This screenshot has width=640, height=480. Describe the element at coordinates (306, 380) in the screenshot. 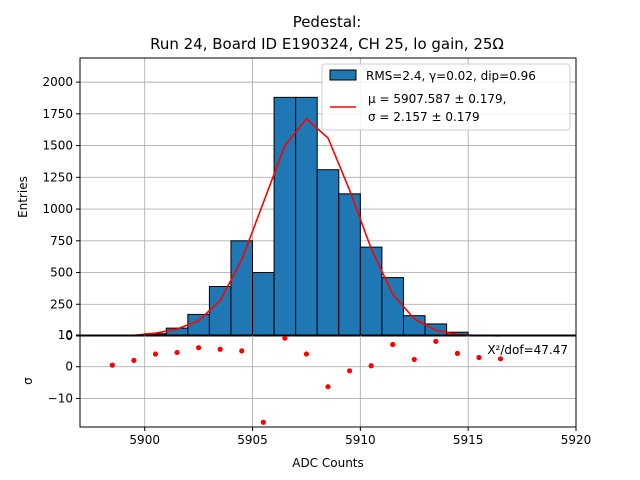

I see `residual-points` at that location.